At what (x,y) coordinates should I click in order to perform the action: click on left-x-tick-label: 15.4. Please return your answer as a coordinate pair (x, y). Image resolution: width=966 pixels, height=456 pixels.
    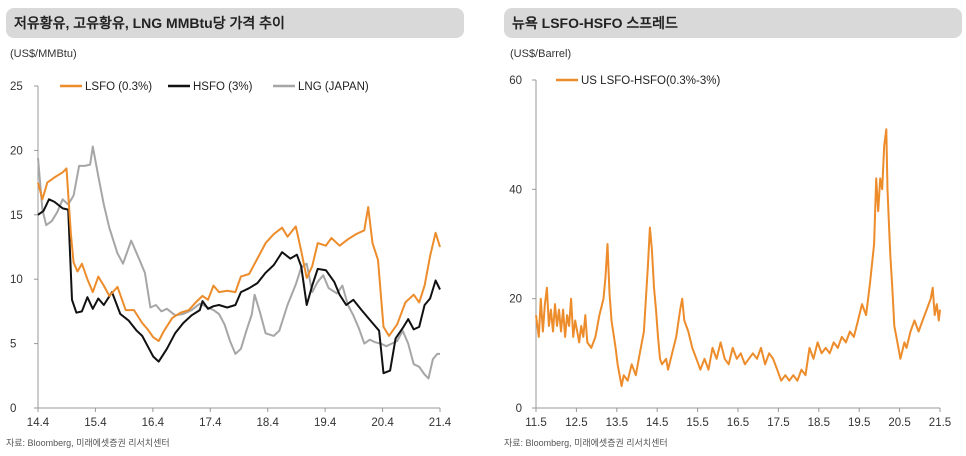
    Looking at the image, I should click on (95, 423).